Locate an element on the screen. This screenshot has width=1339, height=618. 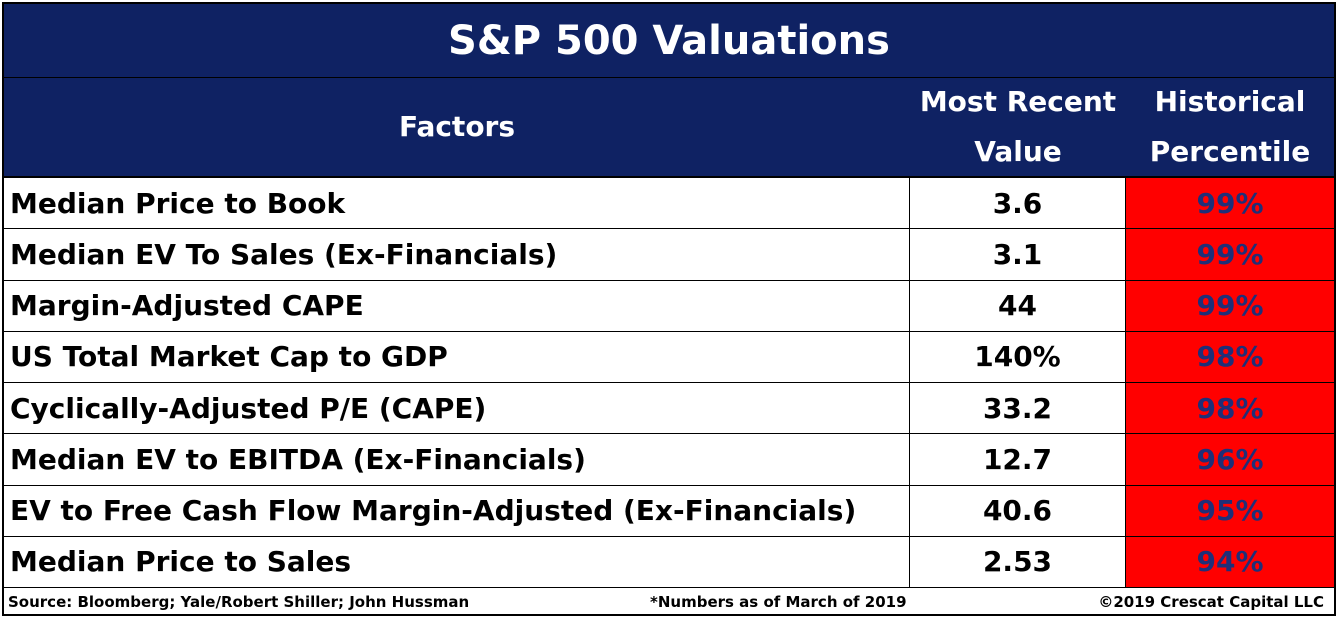
factor-cell: Median Price to Book is located at coordinates (457, 203).